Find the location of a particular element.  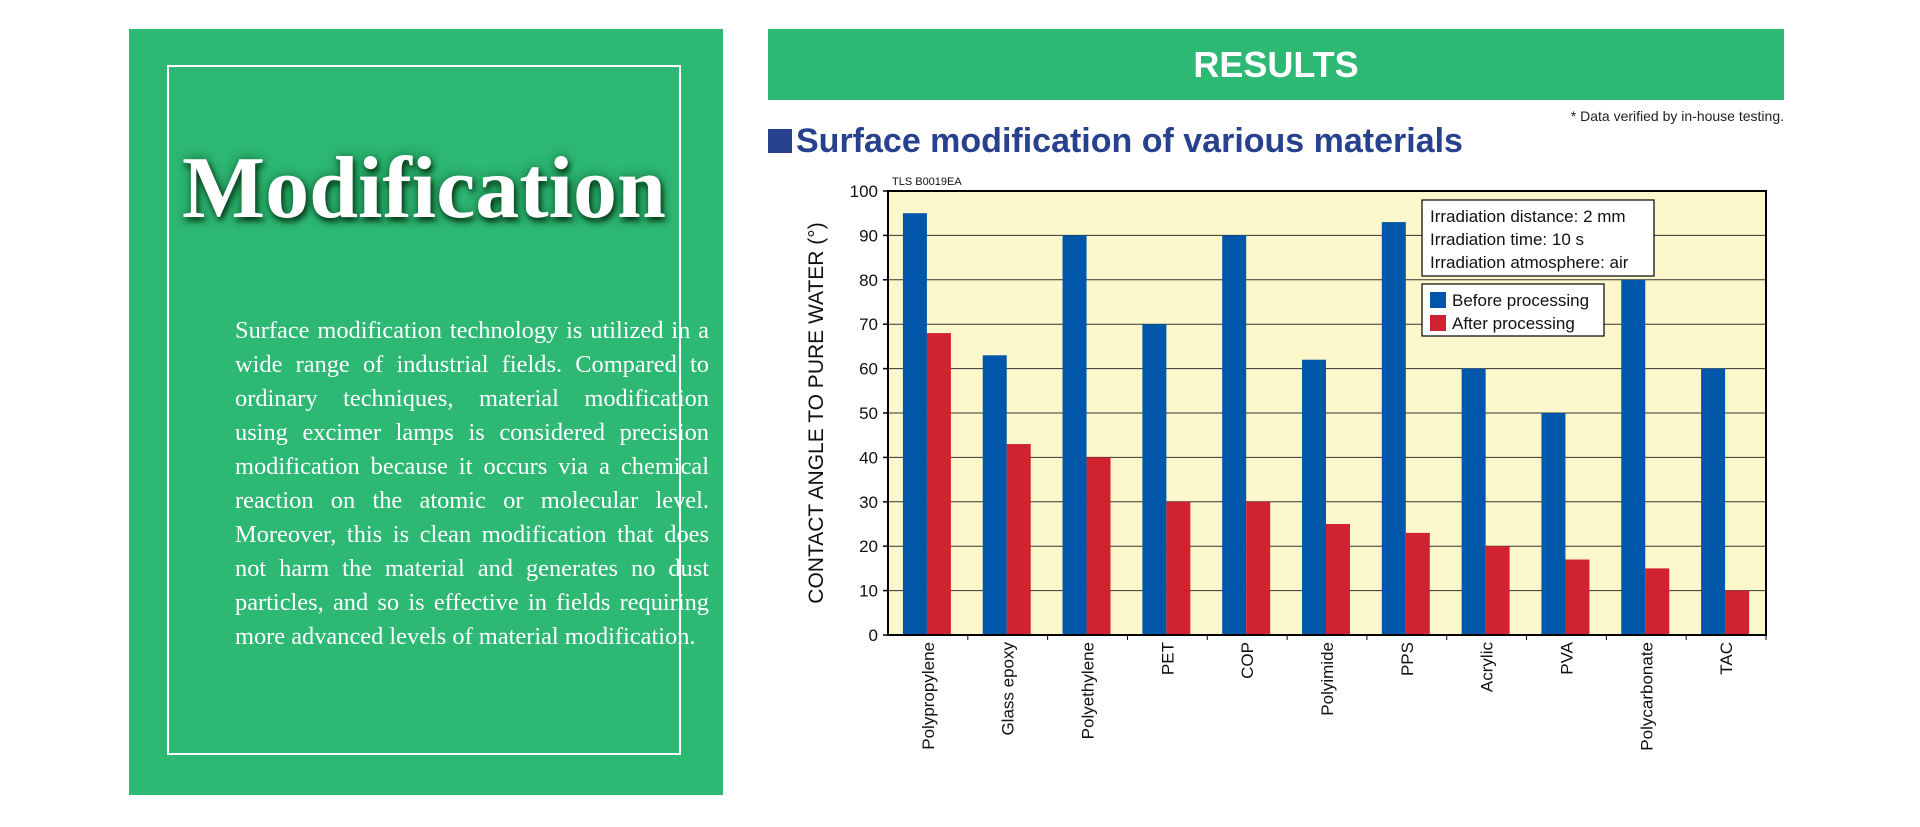

legend-label: Before processing is located at coordinates (1520, 300).